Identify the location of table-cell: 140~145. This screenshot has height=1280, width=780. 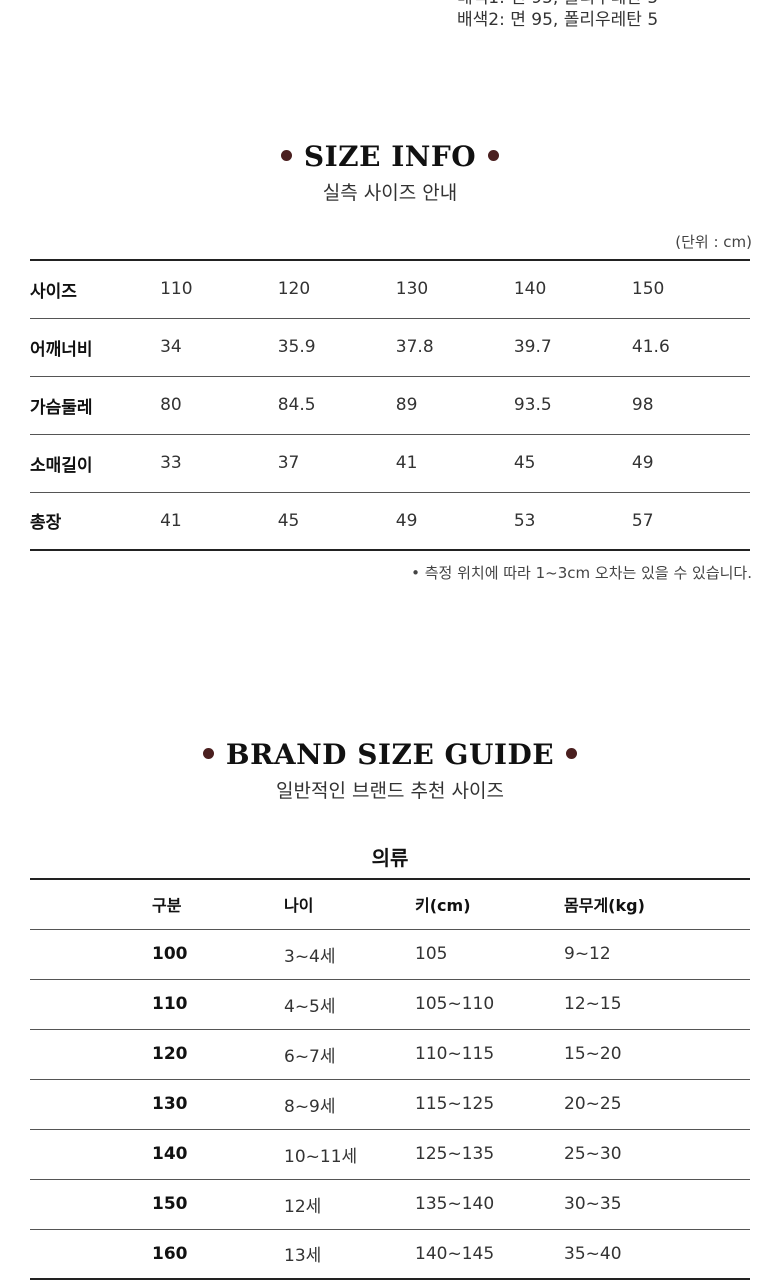
(489, 1253).